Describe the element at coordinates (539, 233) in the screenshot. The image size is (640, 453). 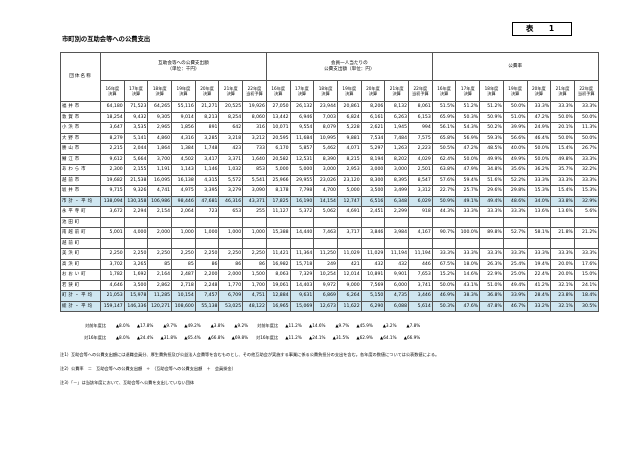
I see `value-cell: 58.1%` at that location.